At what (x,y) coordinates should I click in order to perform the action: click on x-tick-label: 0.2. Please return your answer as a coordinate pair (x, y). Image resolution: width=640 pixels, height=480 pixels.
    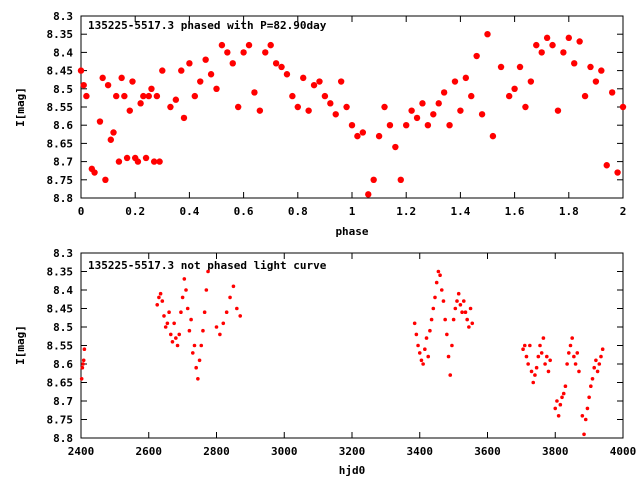
    Looking at the image, I should click on (135, 211).